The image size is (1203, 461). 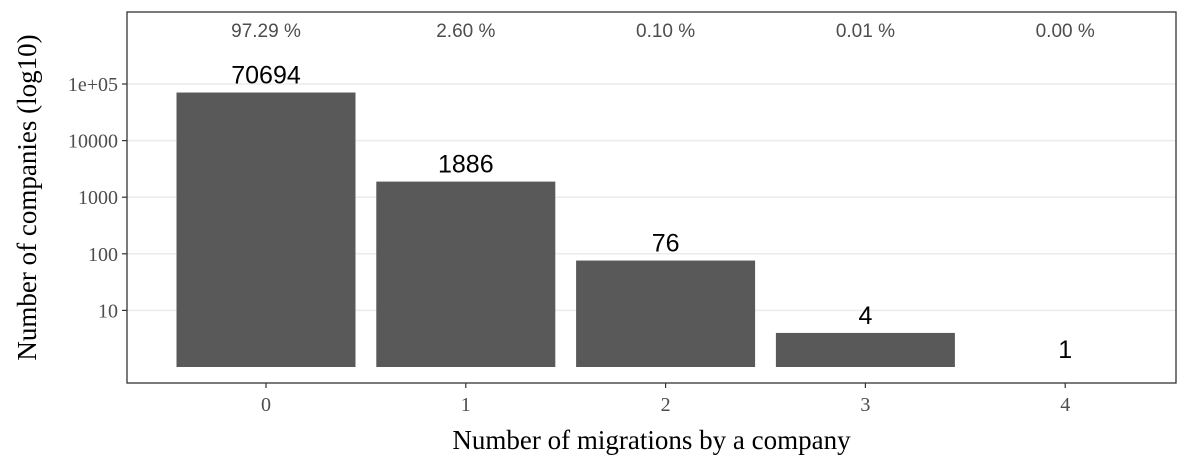 What do you see at coordinates (465, 31) in the screenshot?
I see `percent-label: 2.60 %` at bounding box center [465, 31].